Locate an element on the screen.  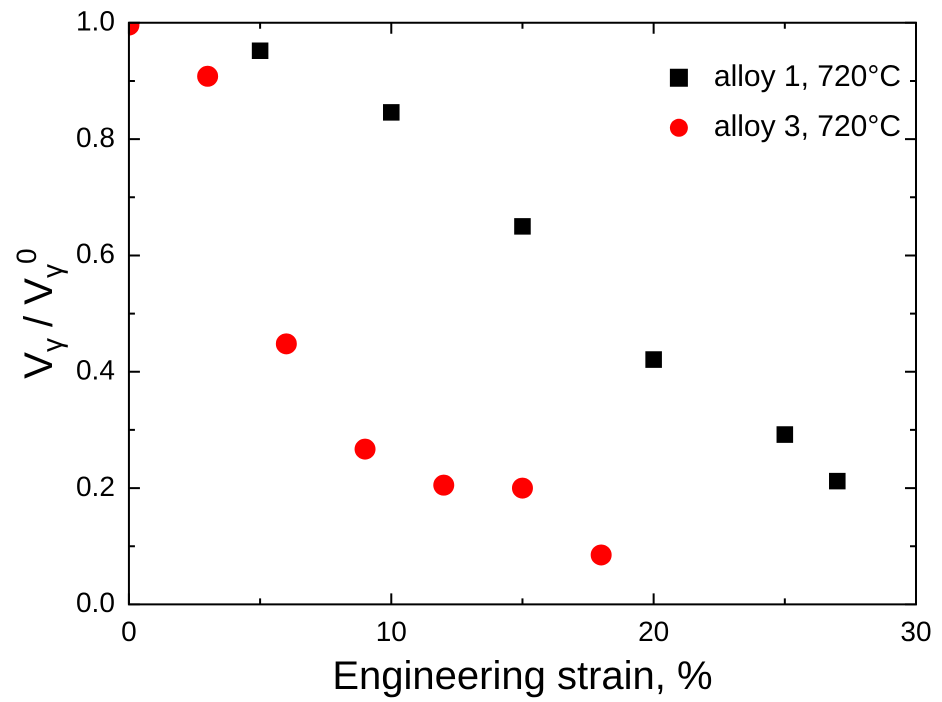
x-tick-label: 30 is located at coordinates (916, 631).